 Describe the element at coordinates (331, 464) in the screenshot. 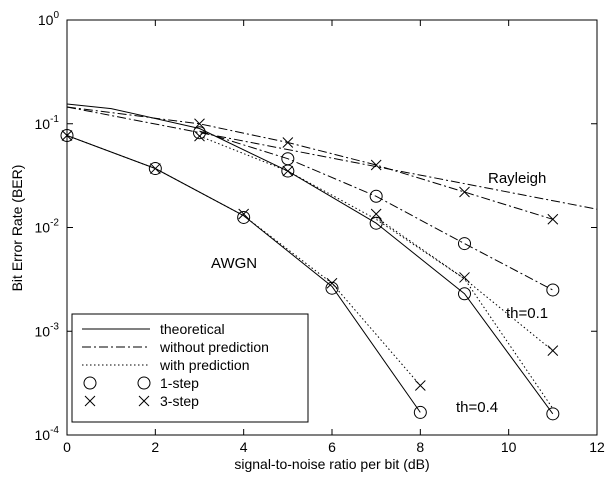

I see `x-axis-label: signal-to-noise ratio per bit (dB)` at that location.